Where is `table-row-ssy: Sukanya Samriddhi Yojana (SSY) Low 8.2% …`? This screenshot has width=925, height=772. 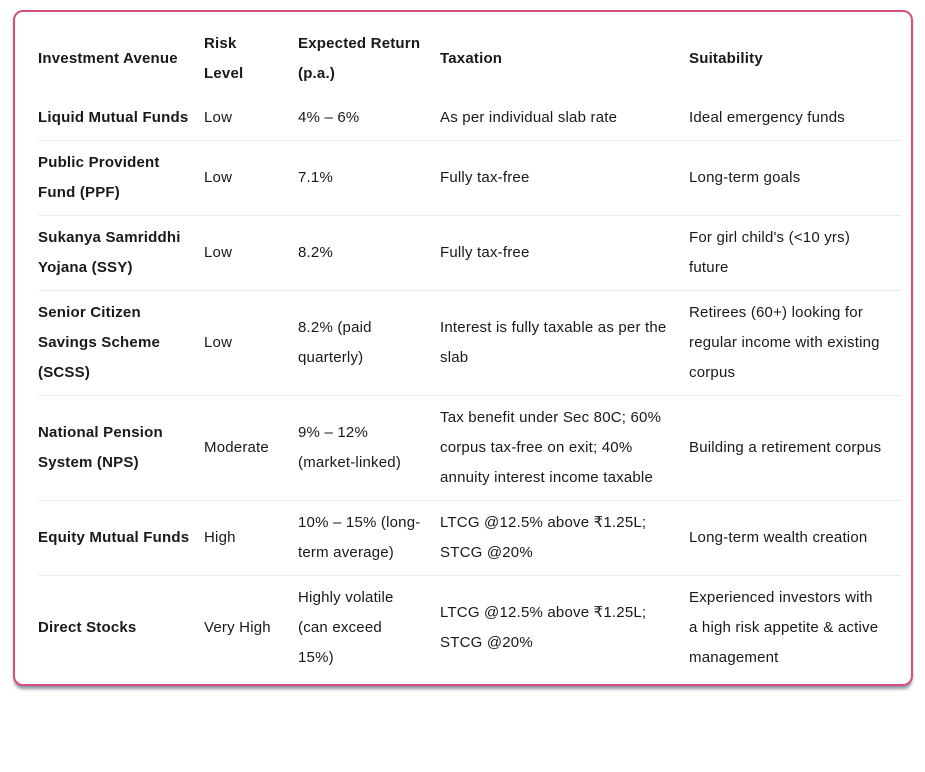
table-row-ssy: Sukanya Samriddhi Yojana (SSY) Low 8.2% … is located at coordinates (469, 253).